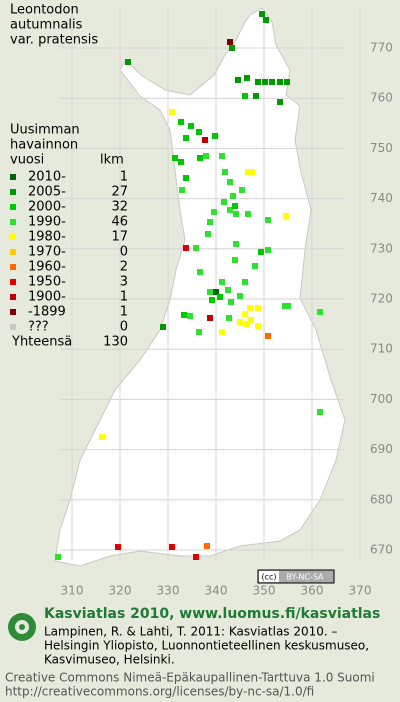 The image size is (400, 702). I want to click on x-grid-label: 340, so click(216, 591).